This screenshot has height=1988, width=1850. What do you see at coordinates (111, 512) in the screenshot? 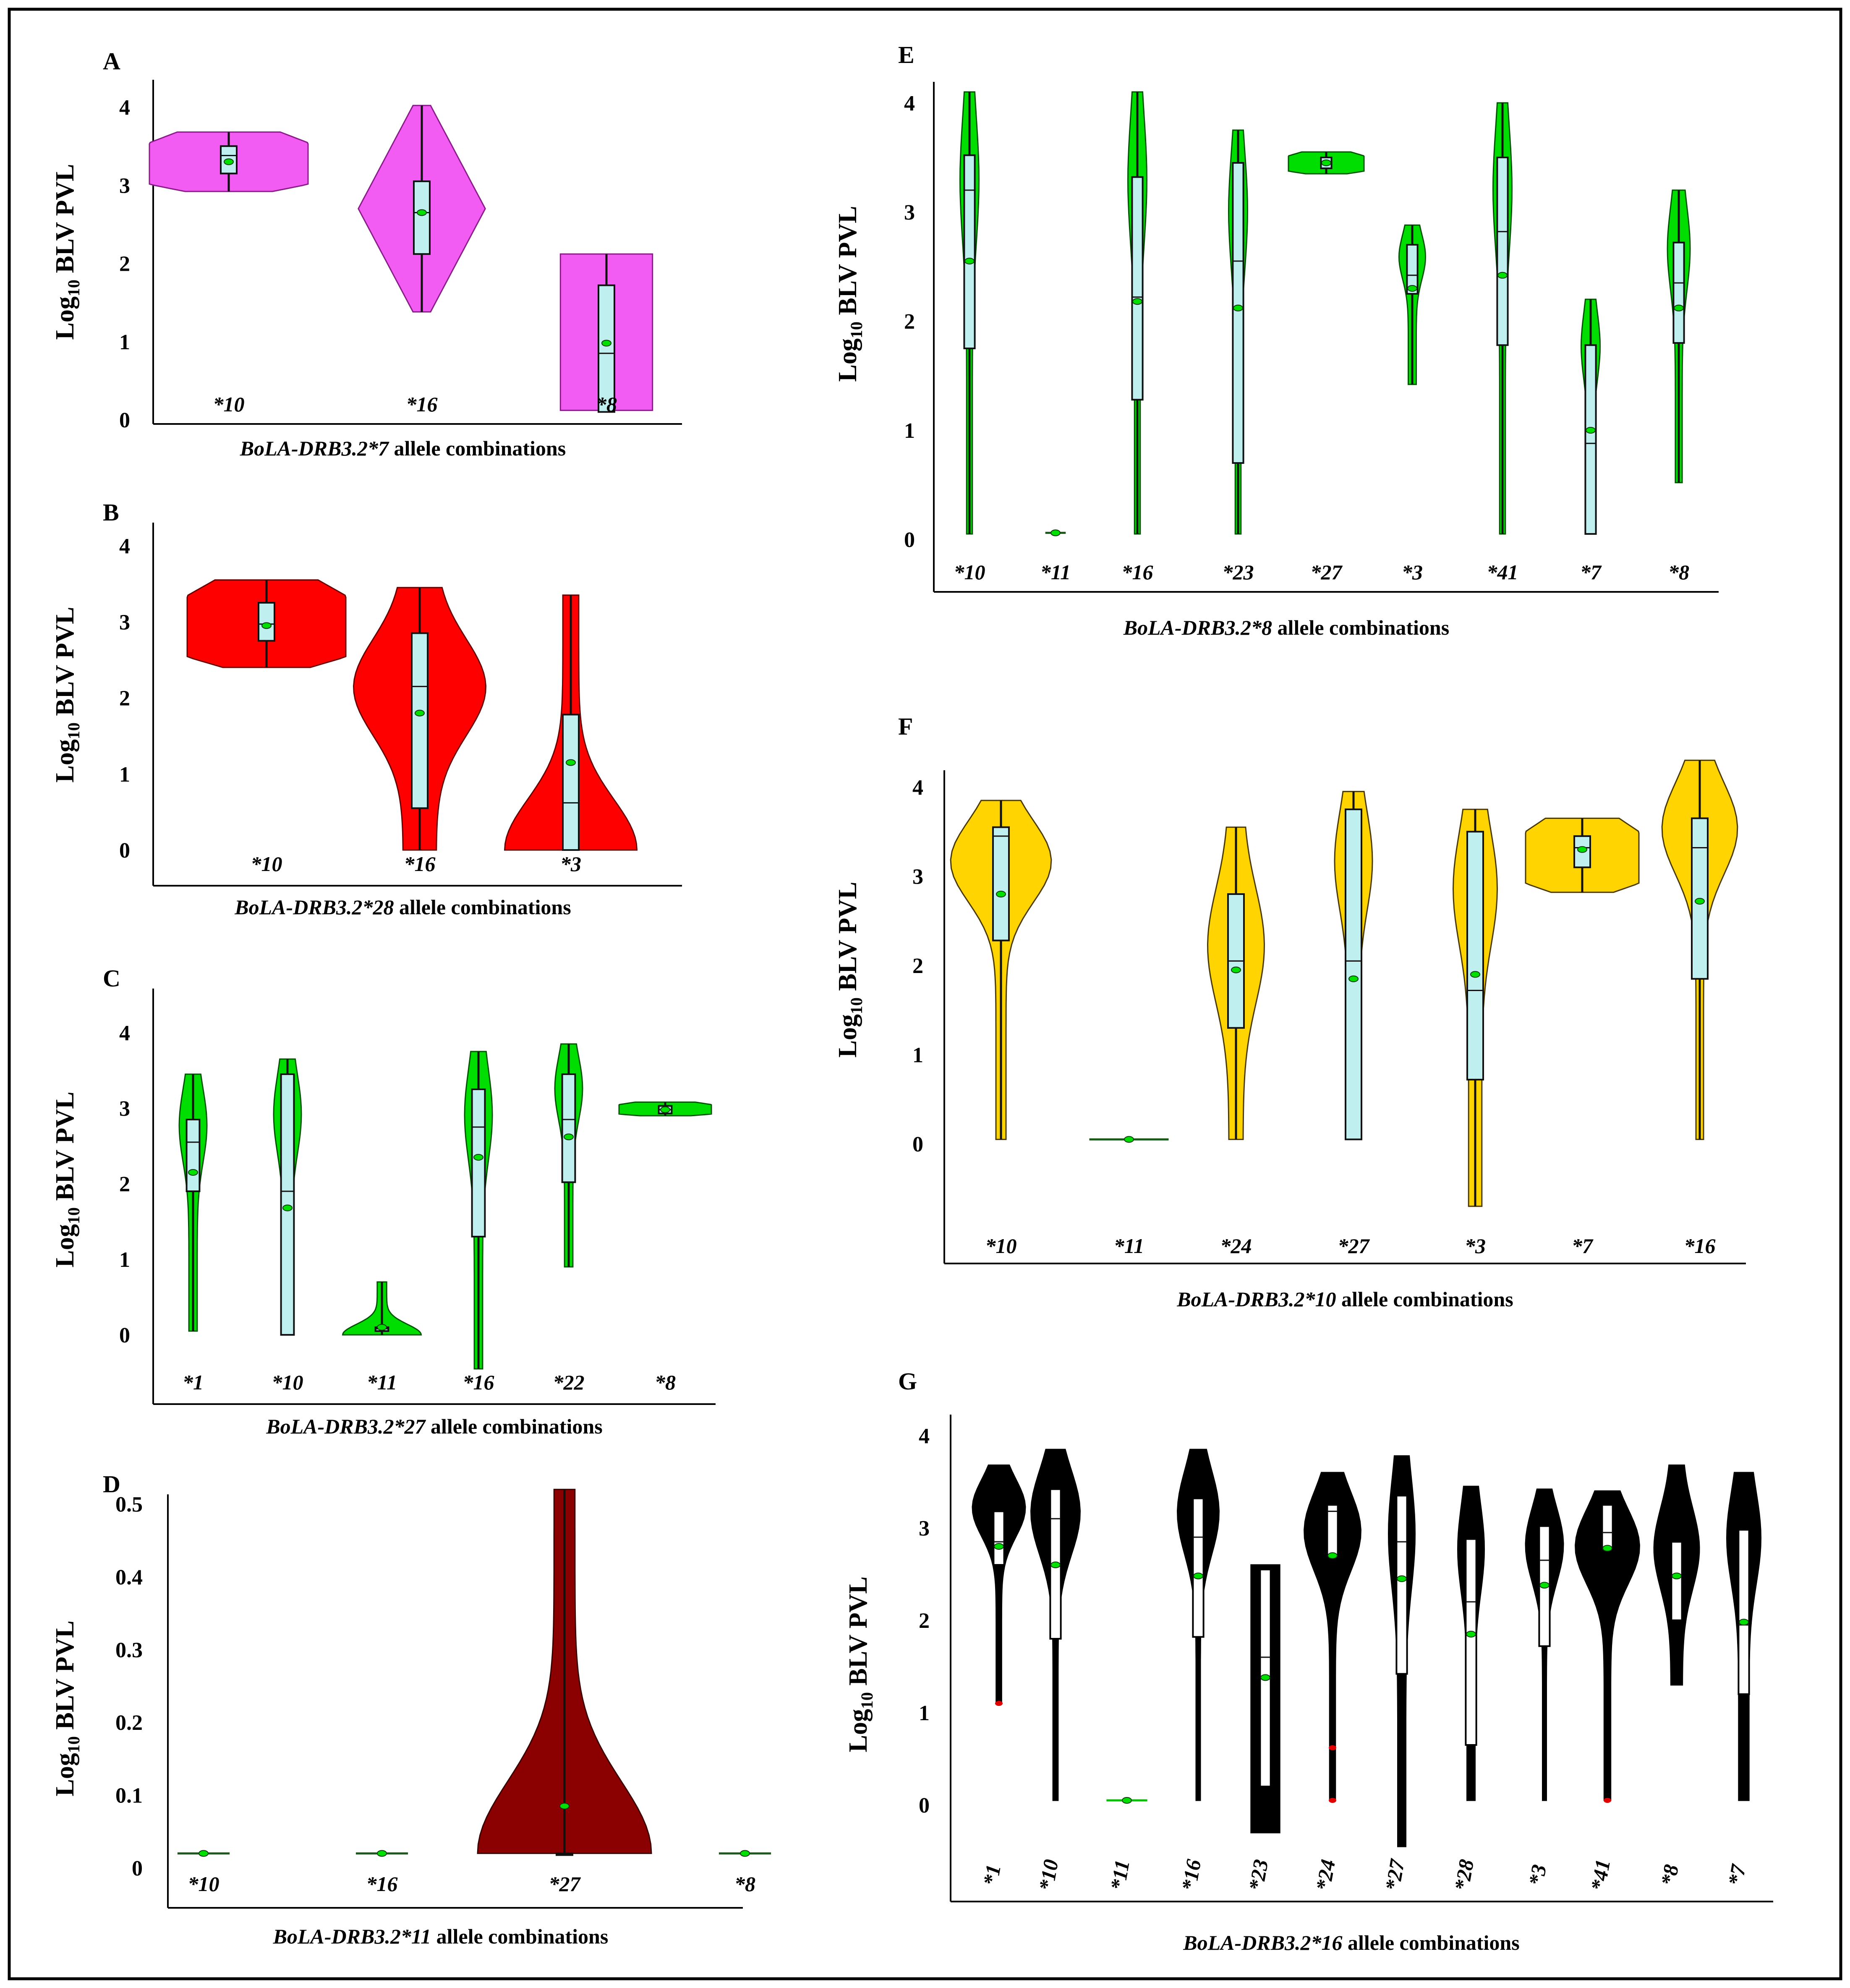
I see `panel-label: B` at bounding box center [111, 512].